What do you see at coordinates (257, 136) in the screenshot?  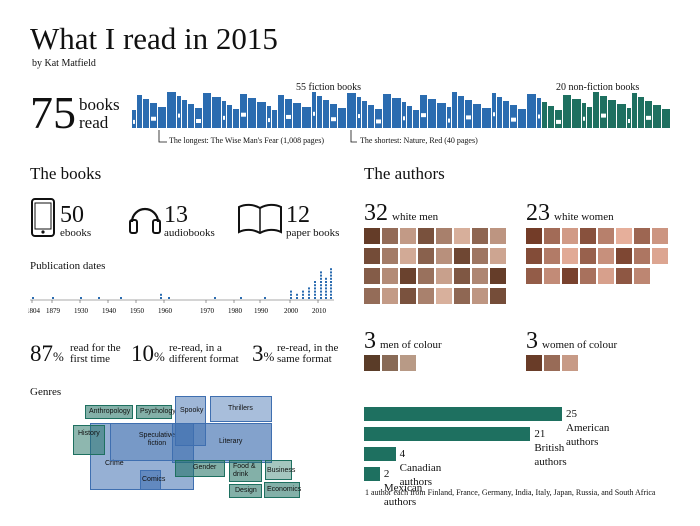 I see `shelf-annotations` at bounding box center [257, 136].